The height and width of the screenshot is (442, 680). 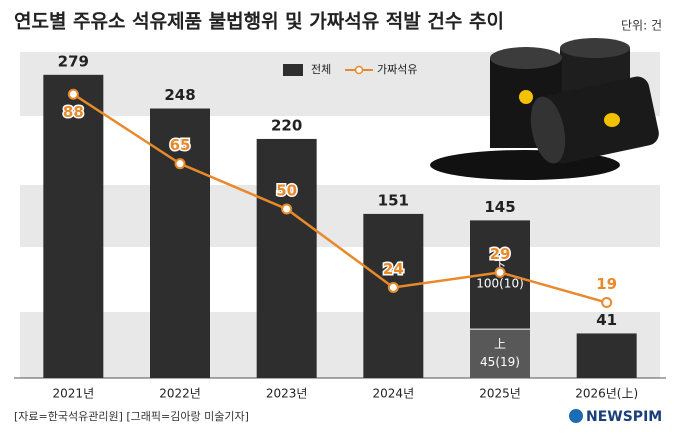 I want to click on chart-title: 연도별 주유소 석유제품 불법행위 및 가짜석유 적발 건수 추이, so click(x=259, y=22).